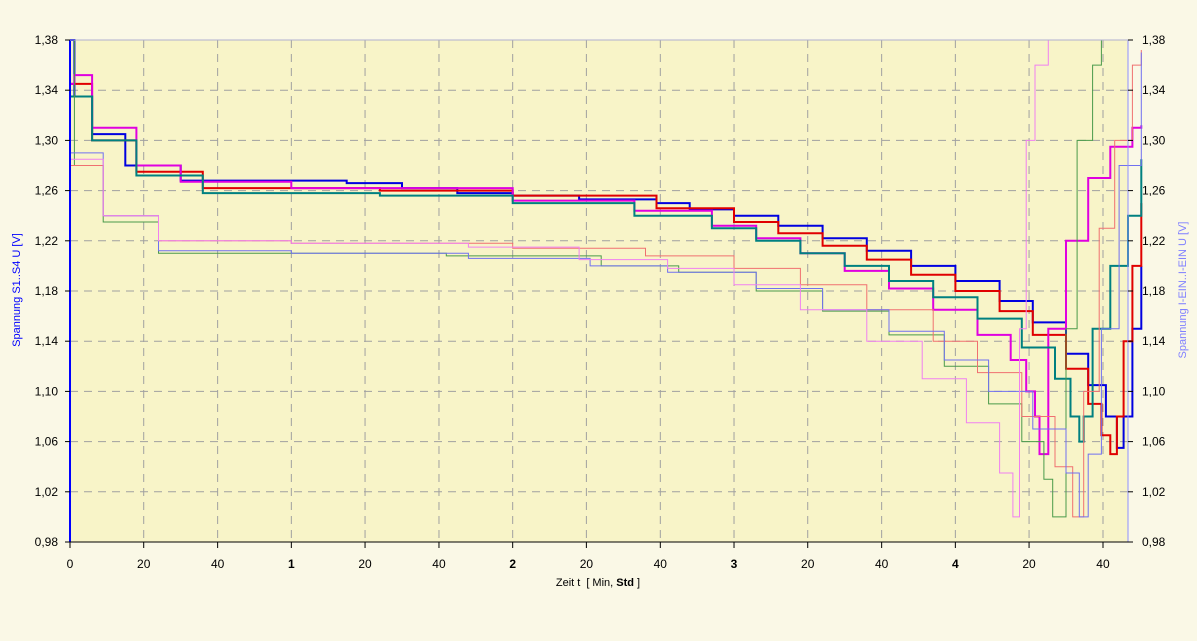 The height and width of the screenshot is (641, 1197). Describe the element at coordinates (637, 583) in the screenshot. I see `x-axis-unit-suffix: ]` at that location.